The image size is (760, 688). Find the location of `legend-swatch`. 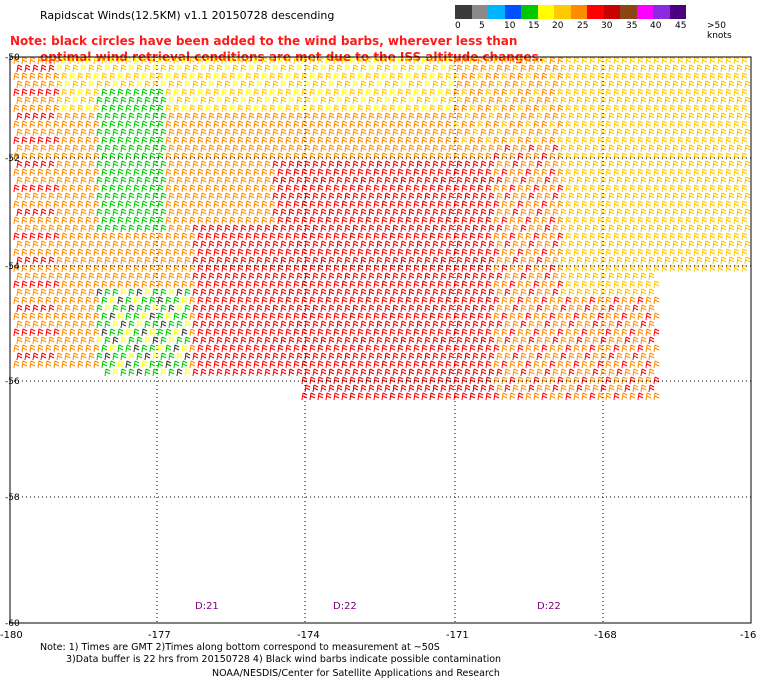

legend-swatch is located at coordinates (479, 12).